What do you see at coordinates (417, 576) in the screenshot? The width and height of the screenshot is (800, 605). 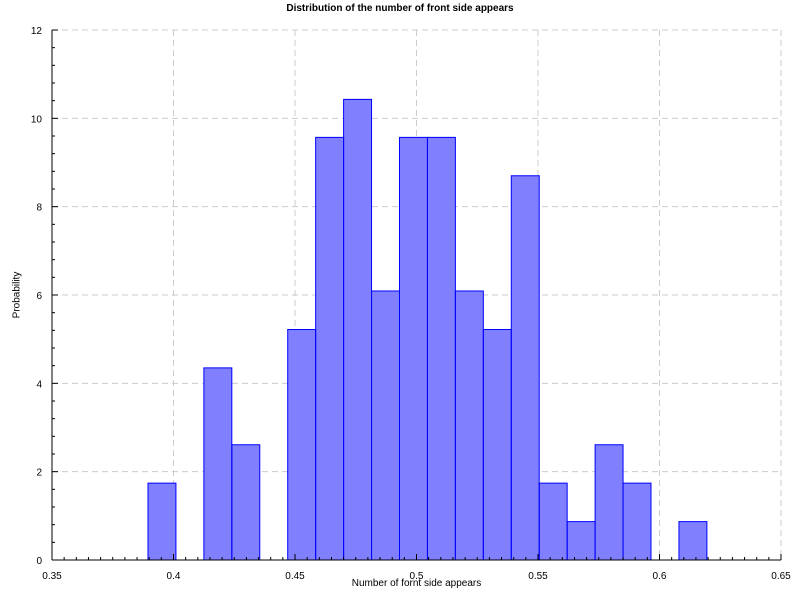 I see `x-tick-label: 0.5` at bounding box center [417, 576].